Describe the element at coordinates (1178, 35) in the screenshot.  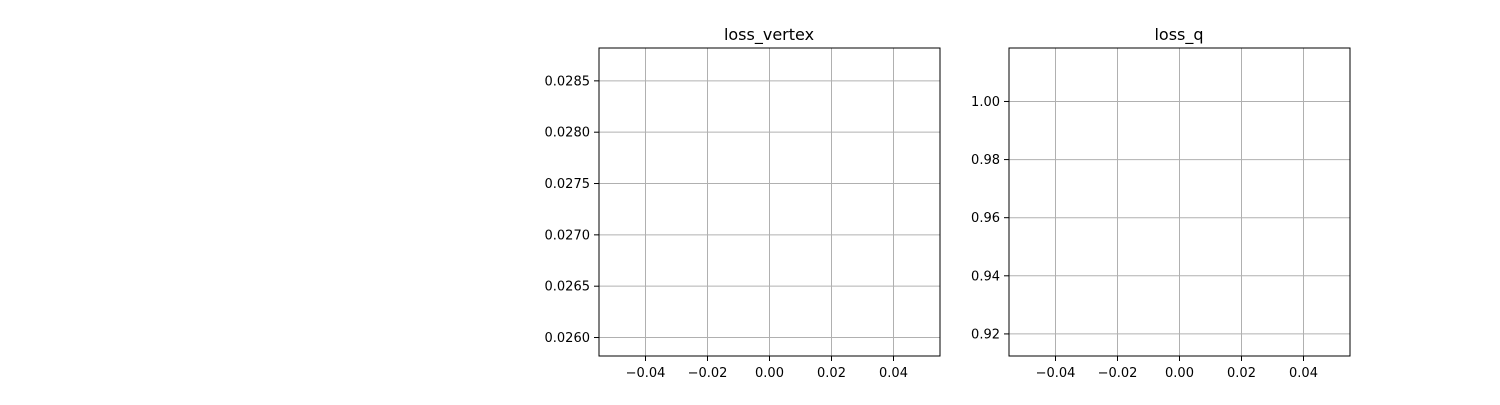
I see `chart-title: loss_q` at that location.